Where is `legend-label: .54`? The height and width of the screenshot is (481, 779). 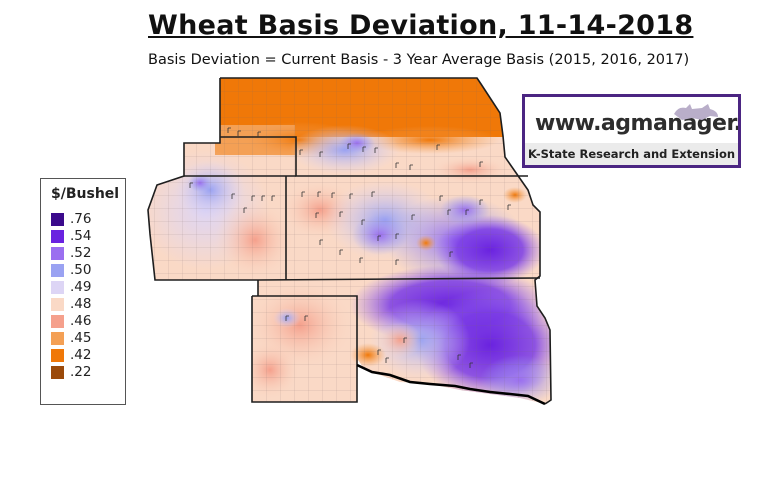
legend-label: .54 is located at coordinates (81, 236).